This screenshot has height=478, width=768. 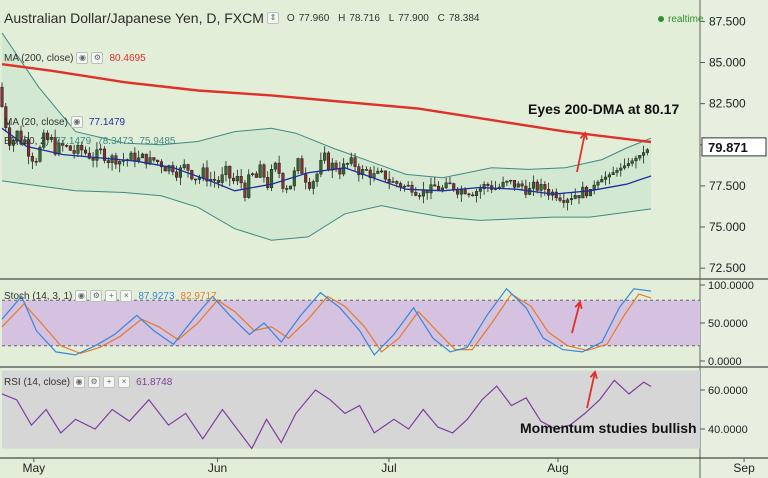 What do you see at coordinates (326, 414) in the screenshot?
I see `rsi-line` at bounding box center [326, 414].